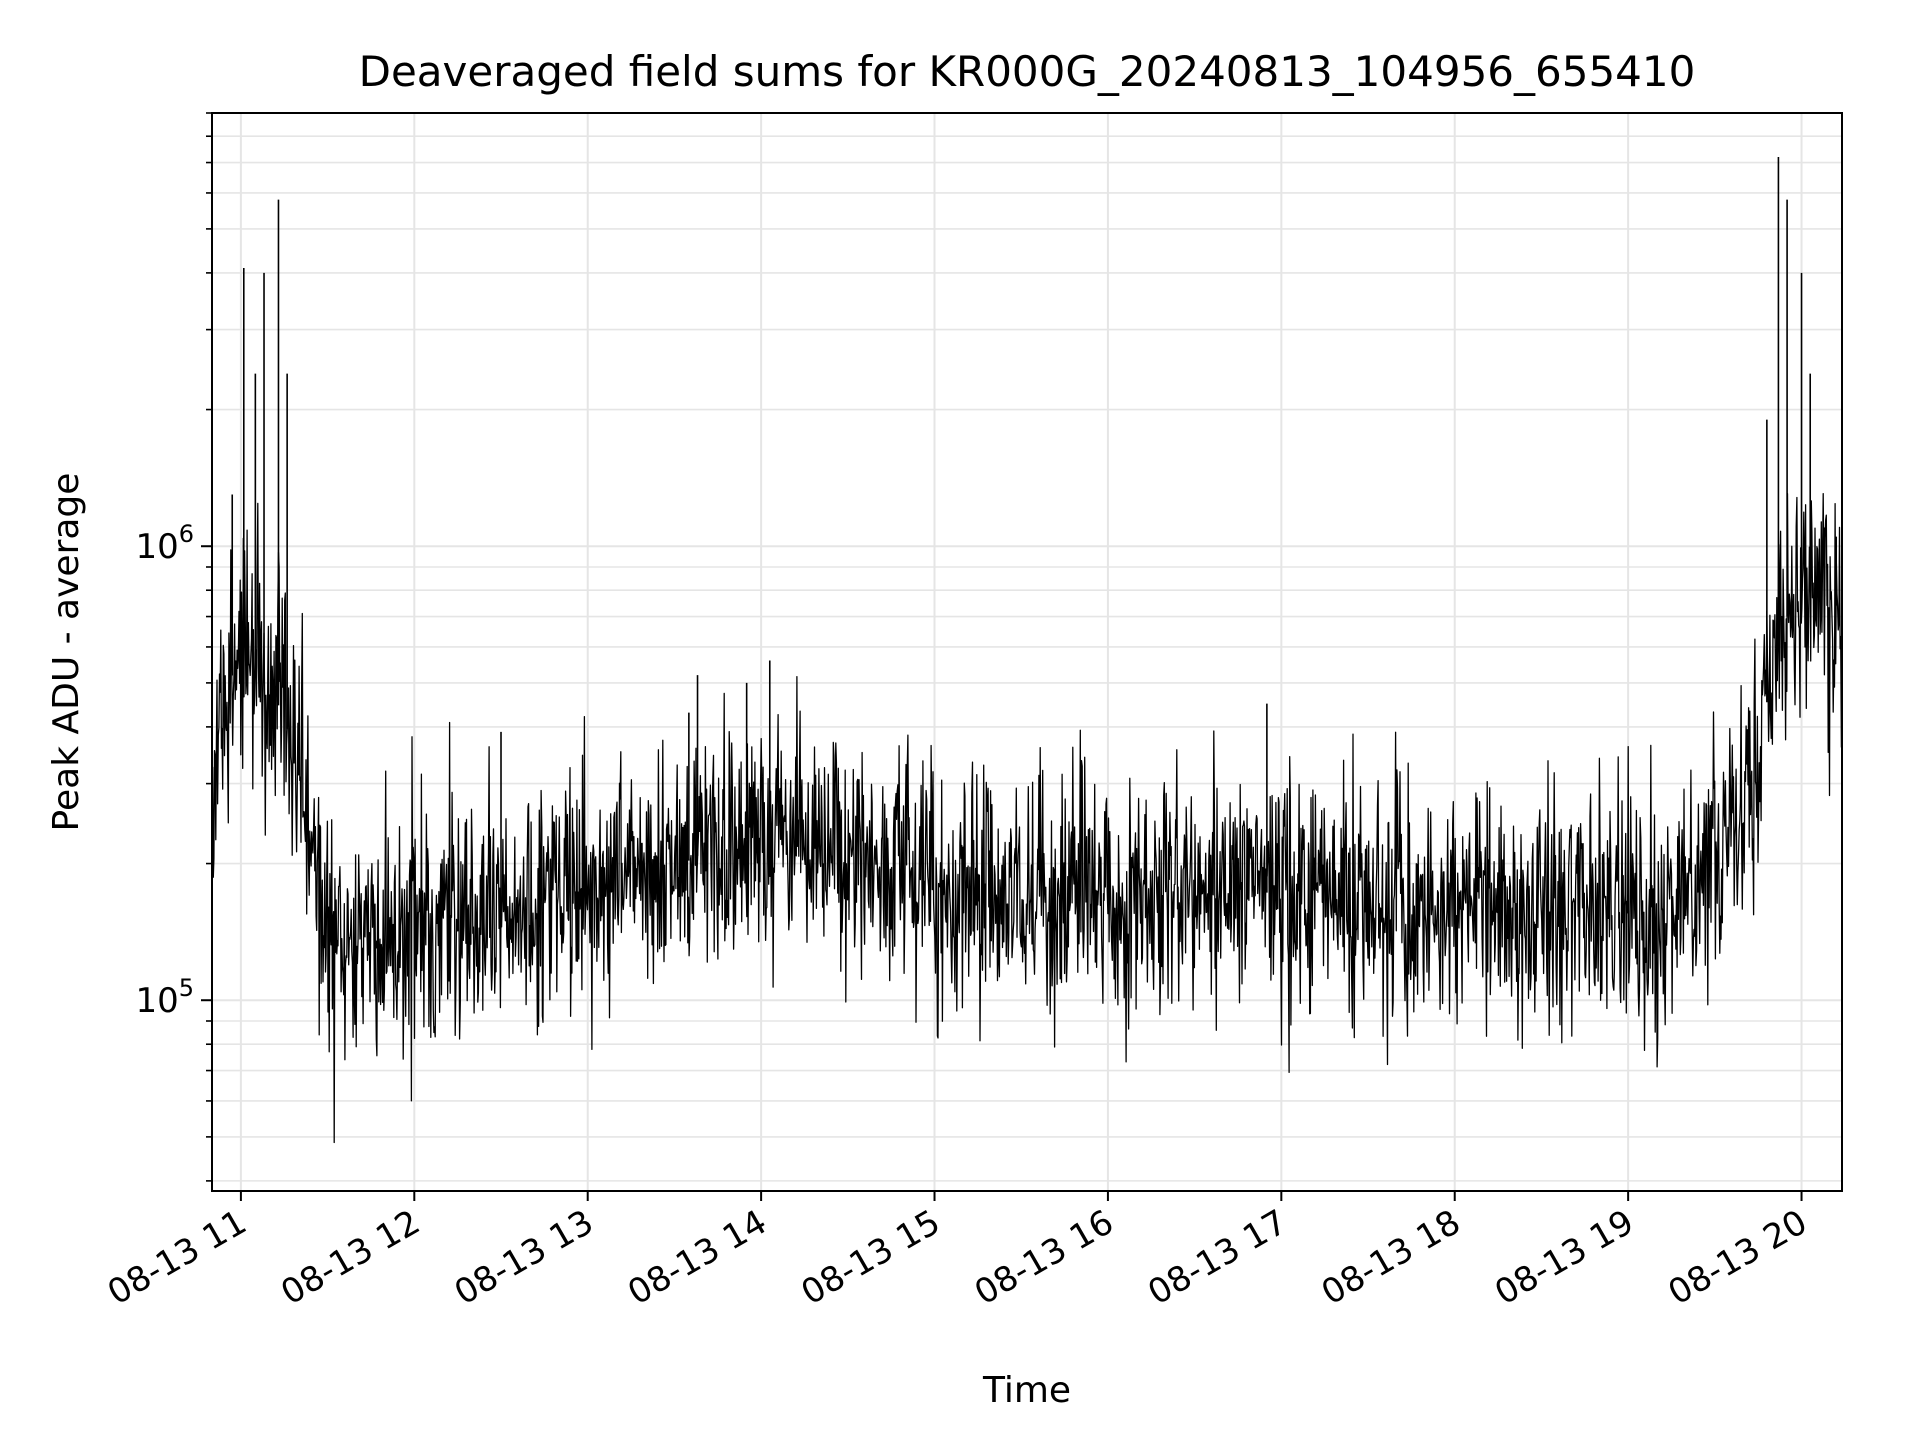 This screenshot has height=1440, width=1920. Describe the element at coordinates (164, 543) in the screenshot. I see `y-tick-label: 10⁶` at that location.